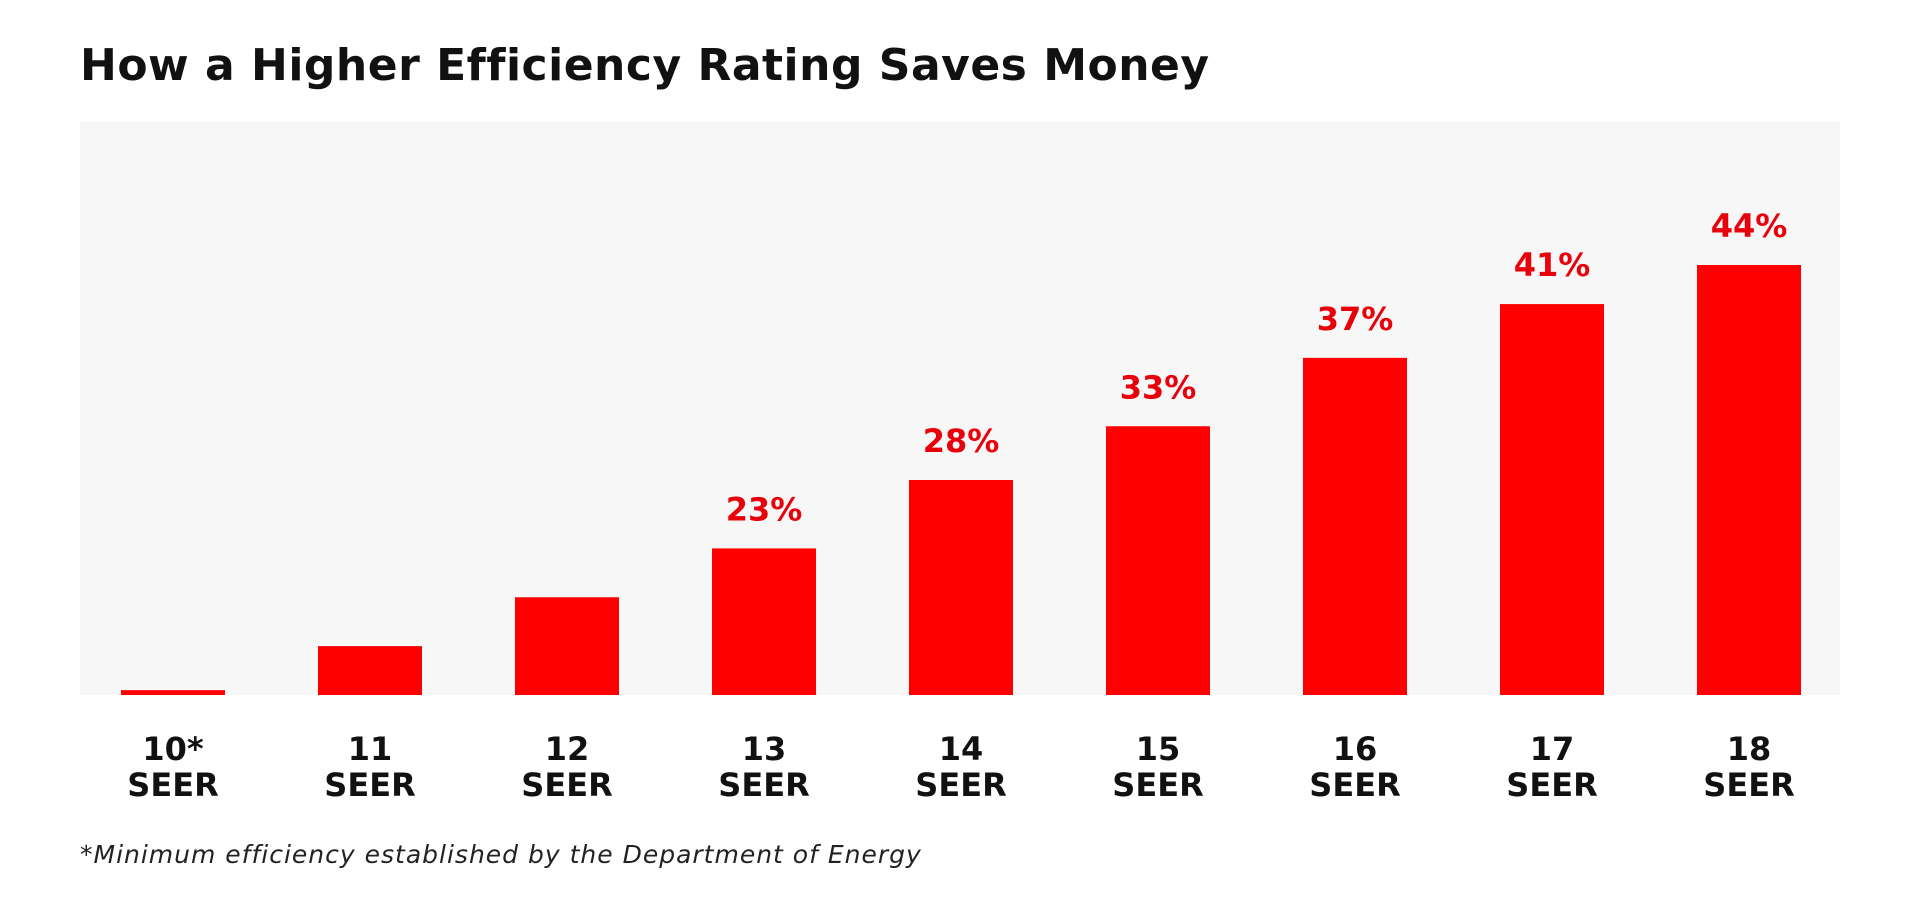 The width and height of the screenshot is (1920, 910). What do you see at coordinates (764, 509) in the screenshot?
I see `bar-value-label: 23%` at bounding box center [764, 509].